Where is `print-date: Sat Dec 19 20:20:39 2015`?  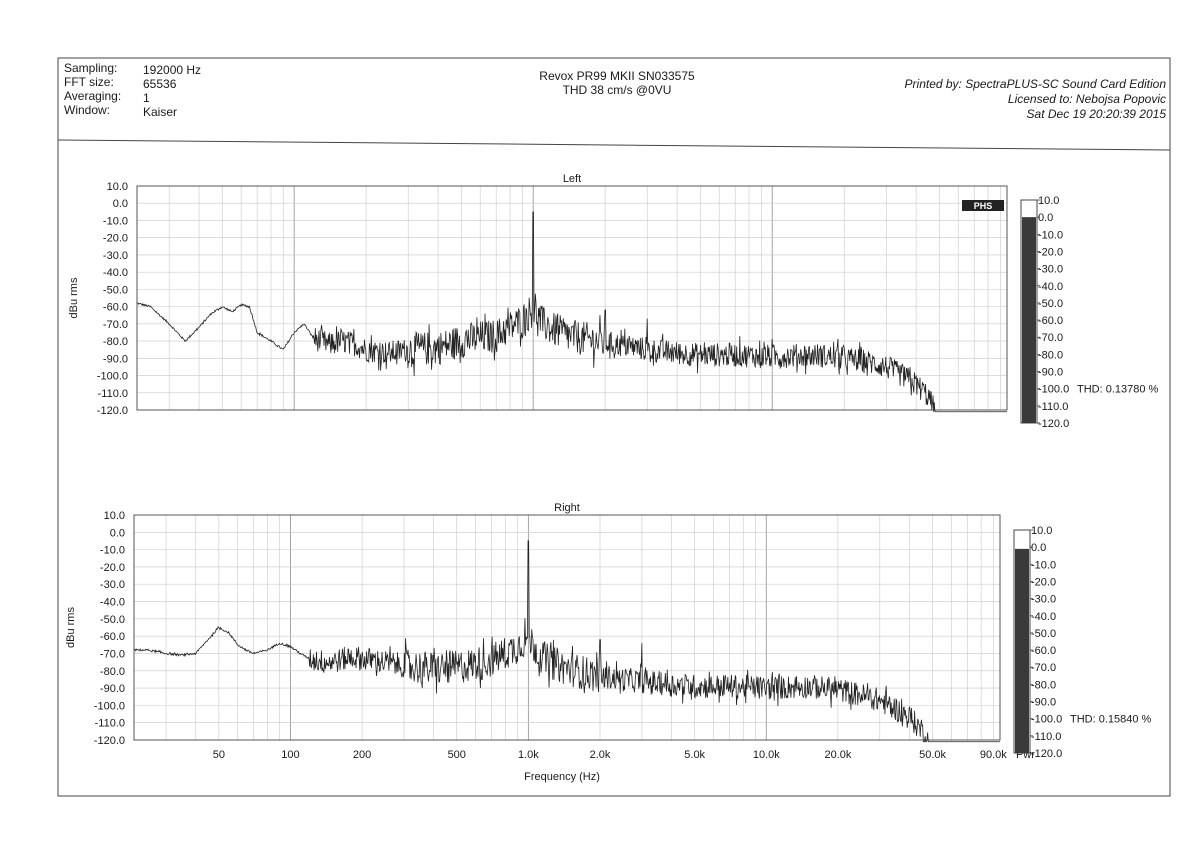
print-date: Sat Dec 19 20:20:39 2015 is located at coordinates (1097, 114).